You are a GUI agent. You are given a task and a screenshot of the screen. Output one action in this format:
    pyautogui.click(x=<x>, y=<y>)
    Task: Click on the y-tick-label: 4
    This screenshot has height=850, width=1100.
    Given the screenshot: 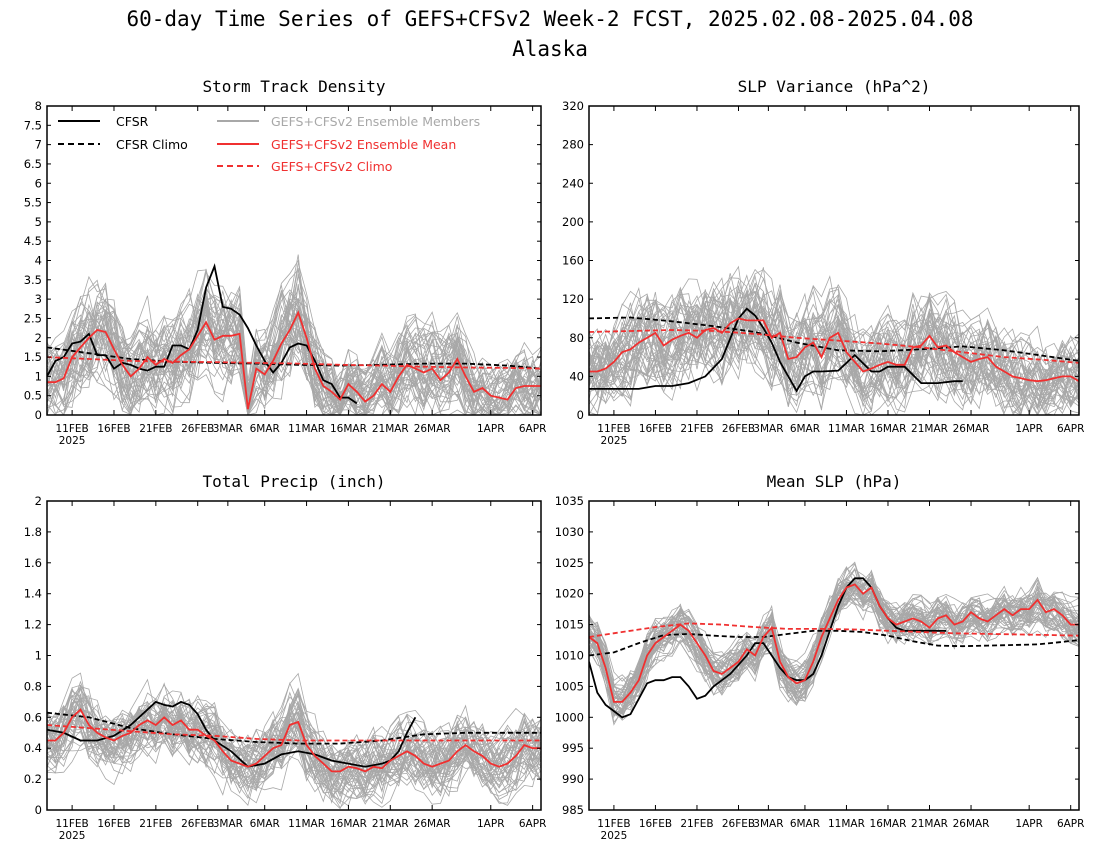 What is the action you would take?
    pyautogui.click(x=38, y=261)
    